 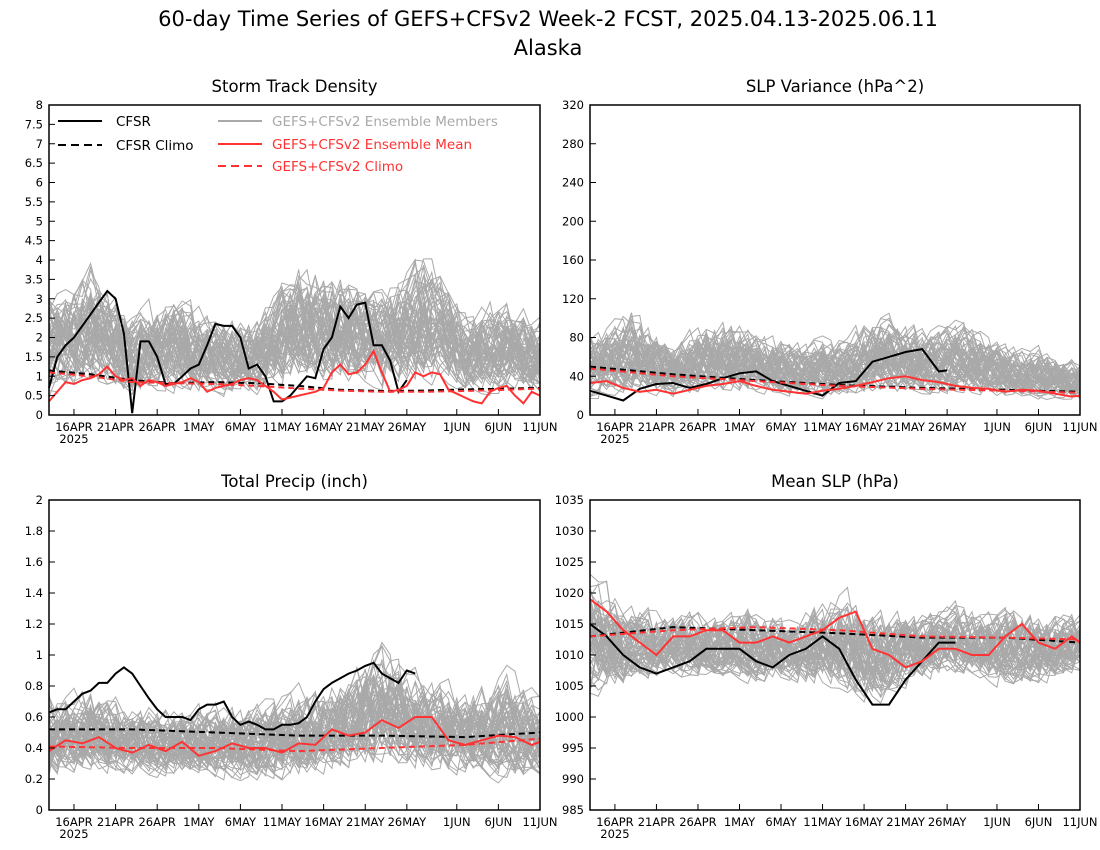 I want to click on legend-cfsr-climo-label: CFSR Climo, so click(x=155, y=146).